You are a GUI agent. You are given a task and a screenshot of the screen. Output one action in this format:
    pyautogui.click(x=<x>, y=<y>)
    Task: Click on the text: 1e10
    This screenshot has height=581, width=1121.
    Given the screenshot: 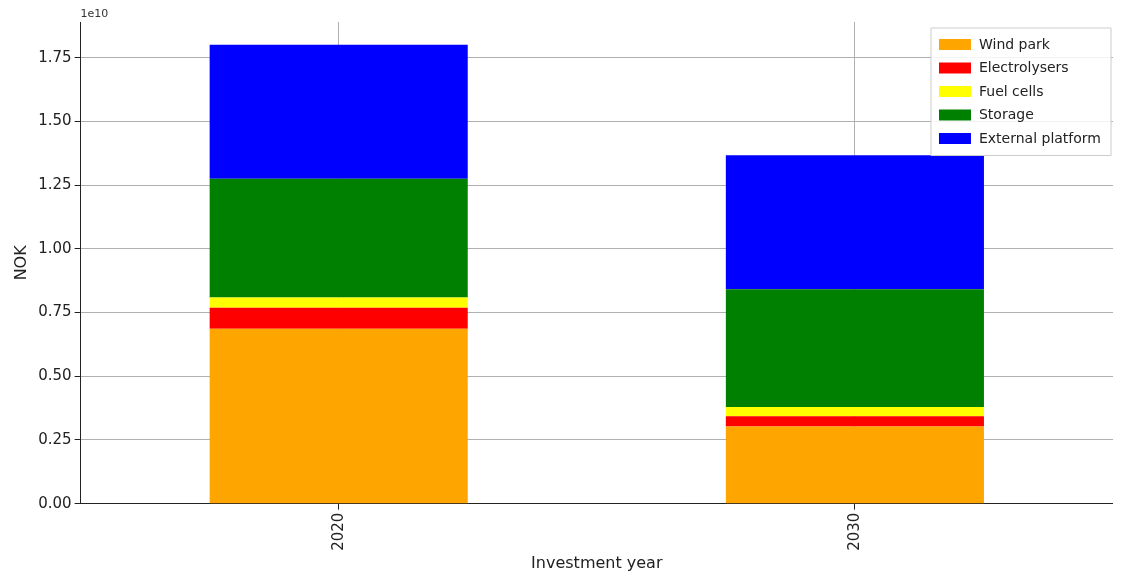 What is the action you would take?
    pyautogui.click(x=94, y=14)
    